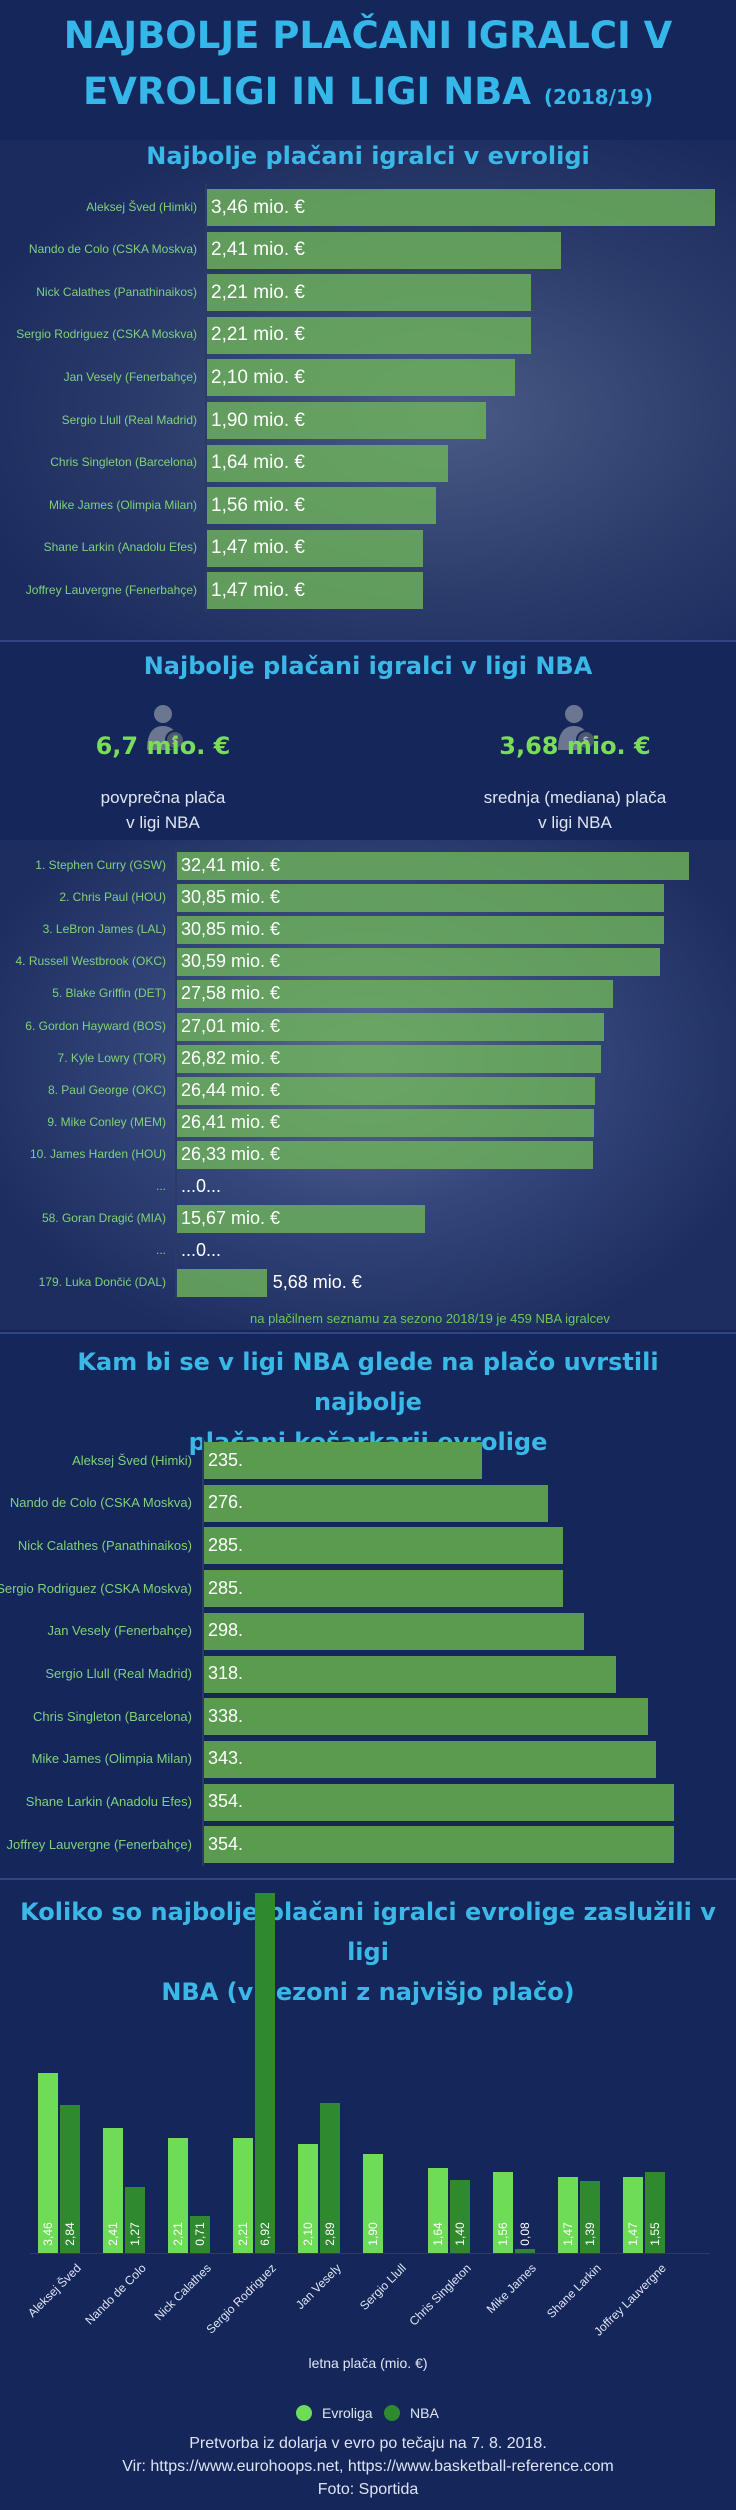  Describe the element at coordinates (368, 94) in the screenshot. I see `main-title-line2-wrap: EVROLIGI IN LIGI NBA (2018/19)` at that location.